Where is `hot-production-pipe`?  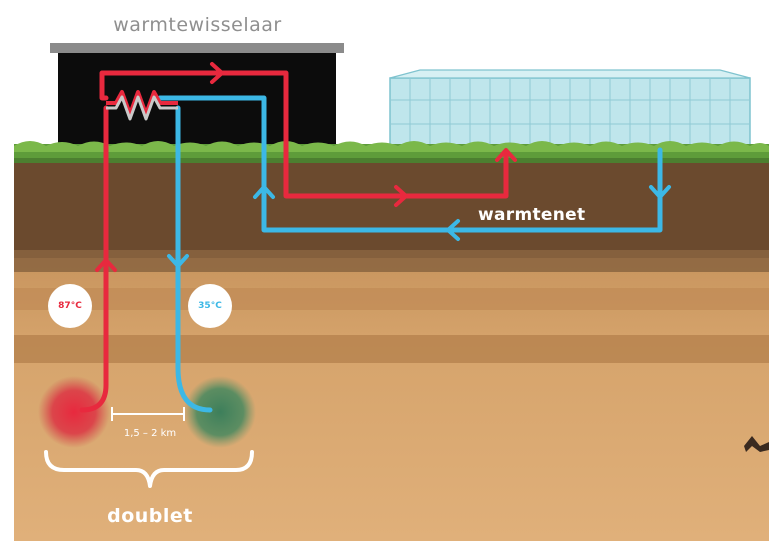 hot-production-pipe is located at coordinates (94, 259).